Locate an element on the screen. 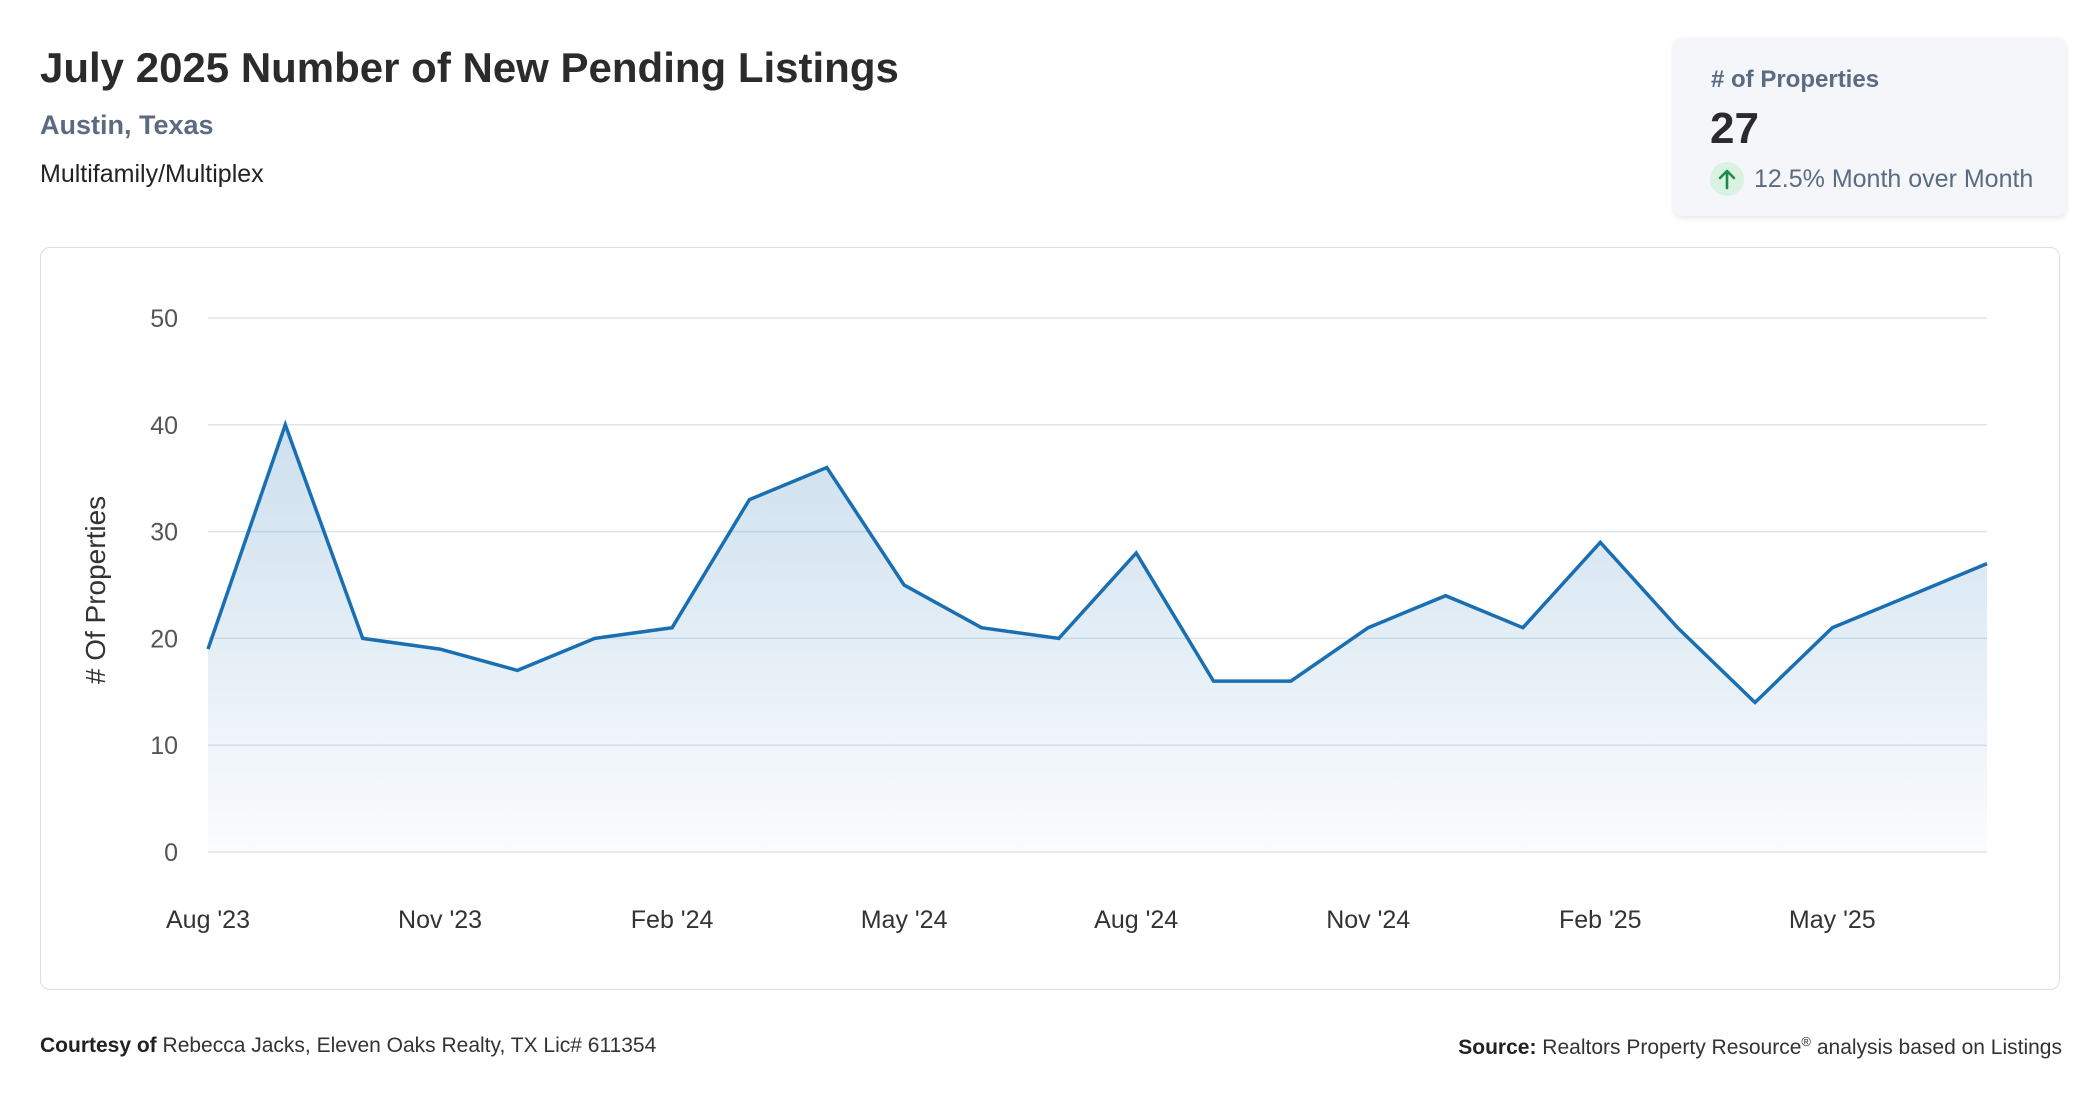  page-title: July 2025 Number of New Pending Listings is located at coordinates (469, 67).